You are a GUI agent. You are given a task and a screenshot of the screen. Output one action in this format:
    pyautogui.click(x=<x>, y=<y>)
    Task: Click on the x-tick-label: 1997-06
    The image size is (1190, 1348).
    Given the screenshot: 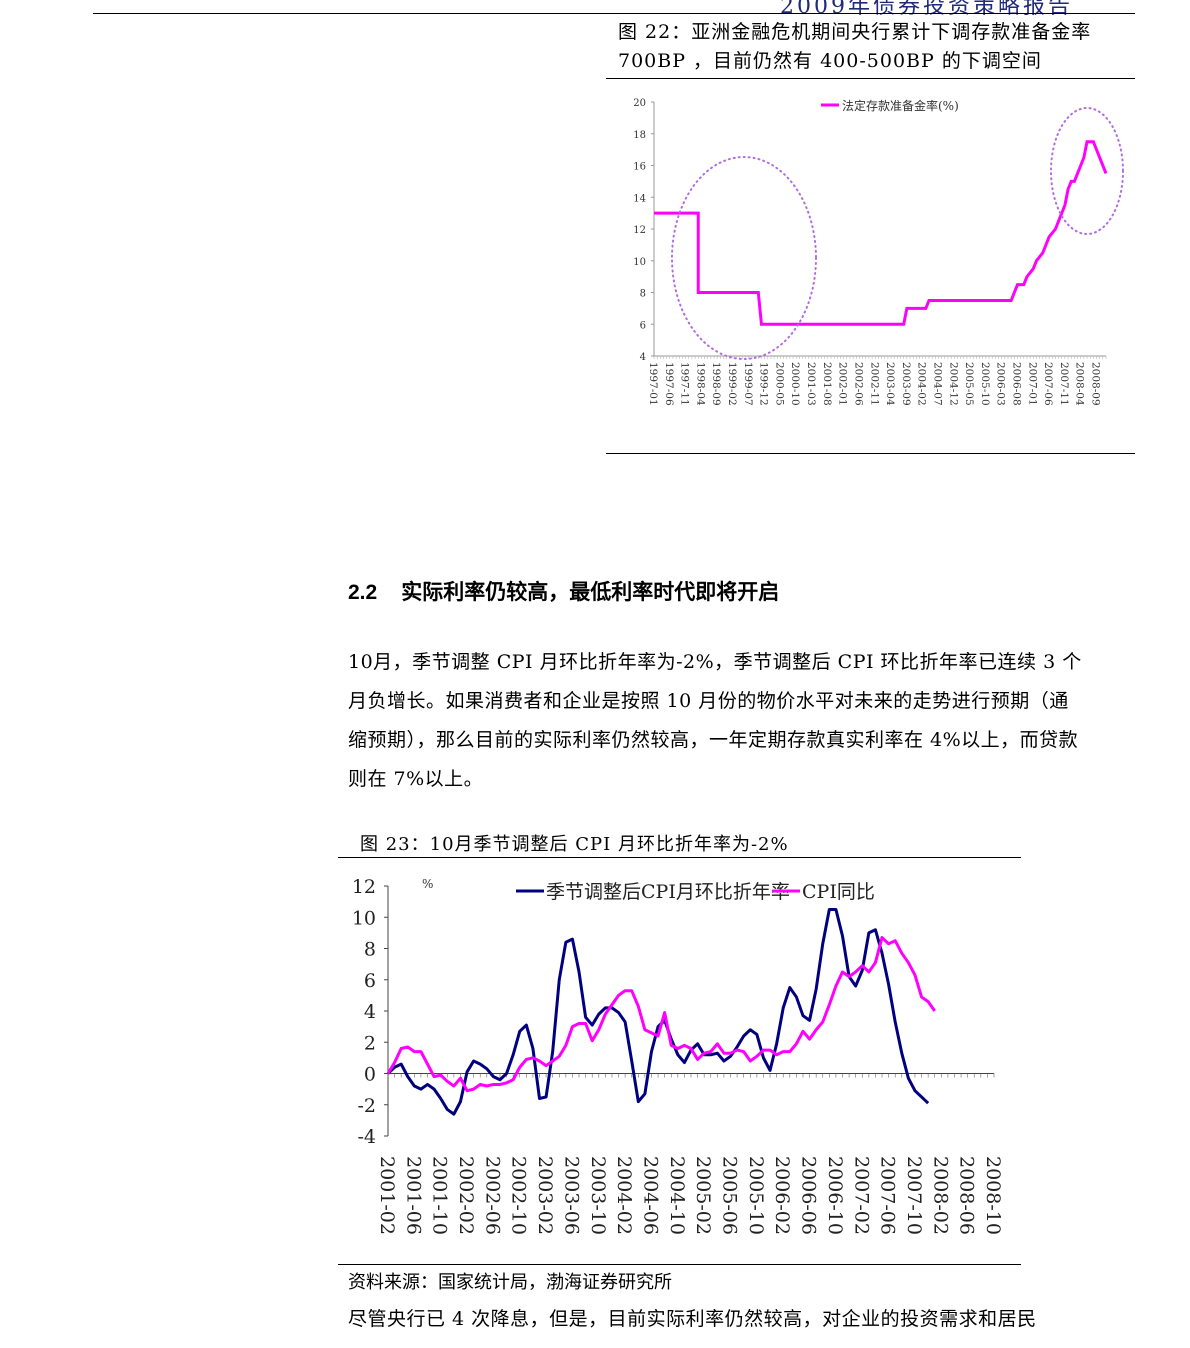 What is the action you would take?
    pyautogui.click(x=669, y=384)
    